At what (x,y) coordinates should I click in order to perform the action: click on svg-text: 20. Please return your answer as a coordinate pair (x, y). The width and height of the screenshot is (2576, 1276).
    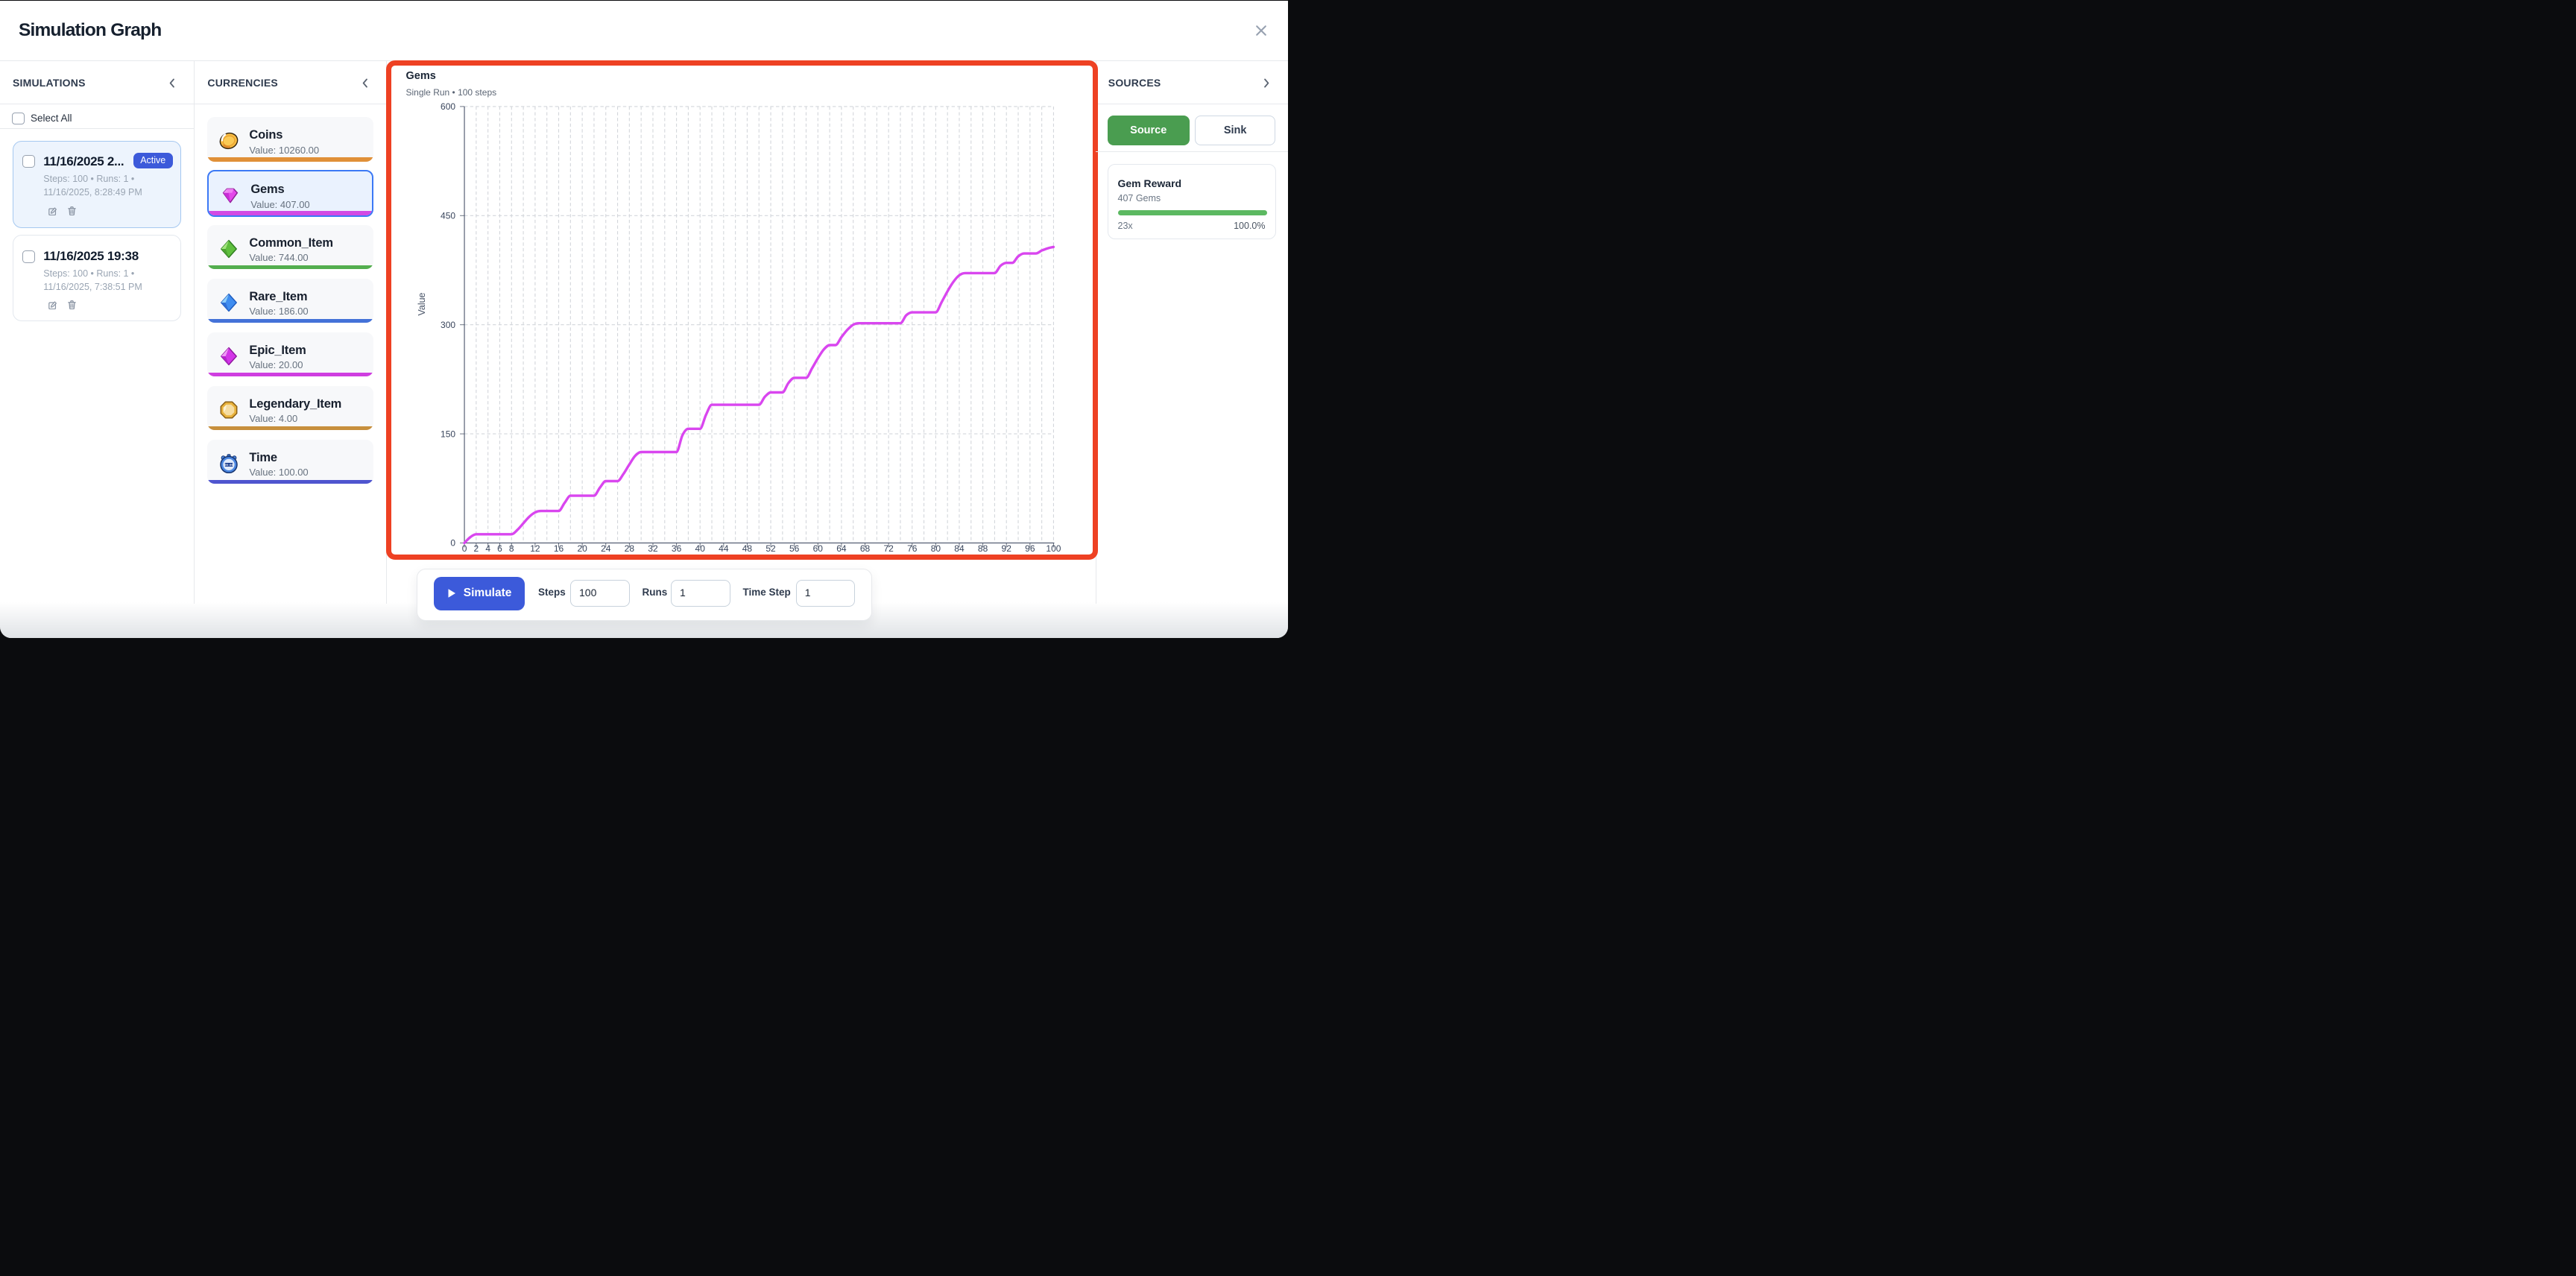
    Looking at the image, I should click on (582, 548).